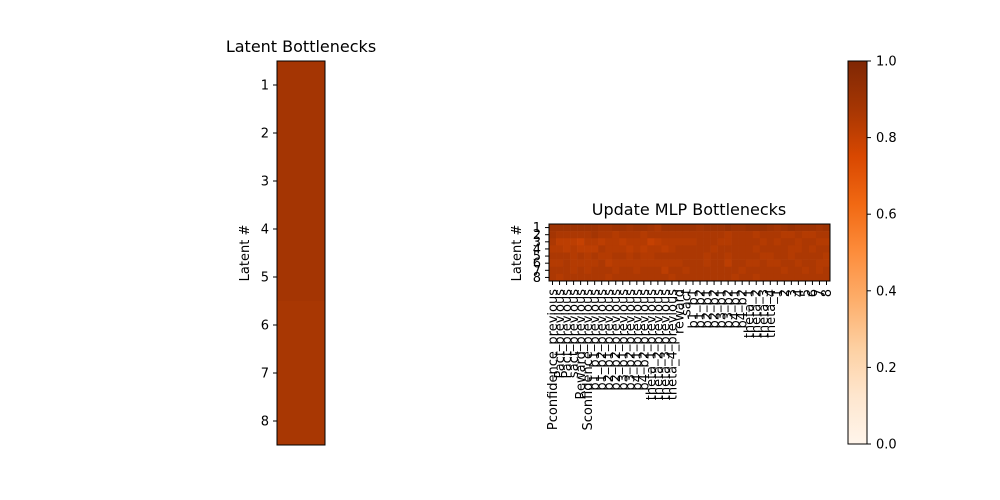 The width and height of the screenshot is (1000, 500). I want to click on update-mlp-bottlenecks-ytick-label: 5, so click(537, 257).